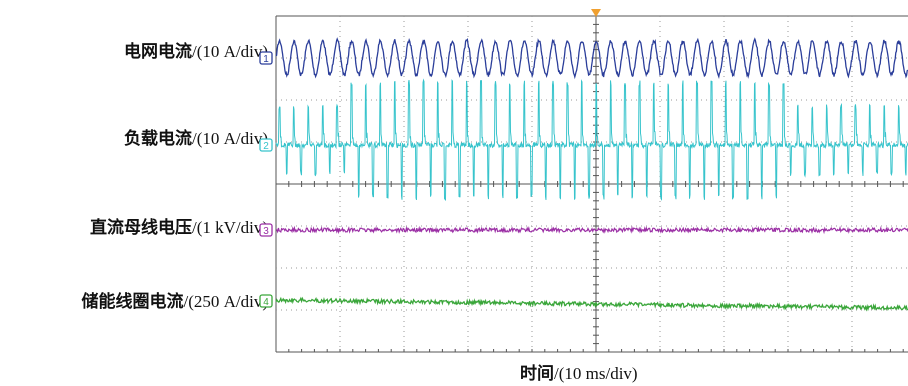  I want to click on trigger-triangle, so click(596, 13).